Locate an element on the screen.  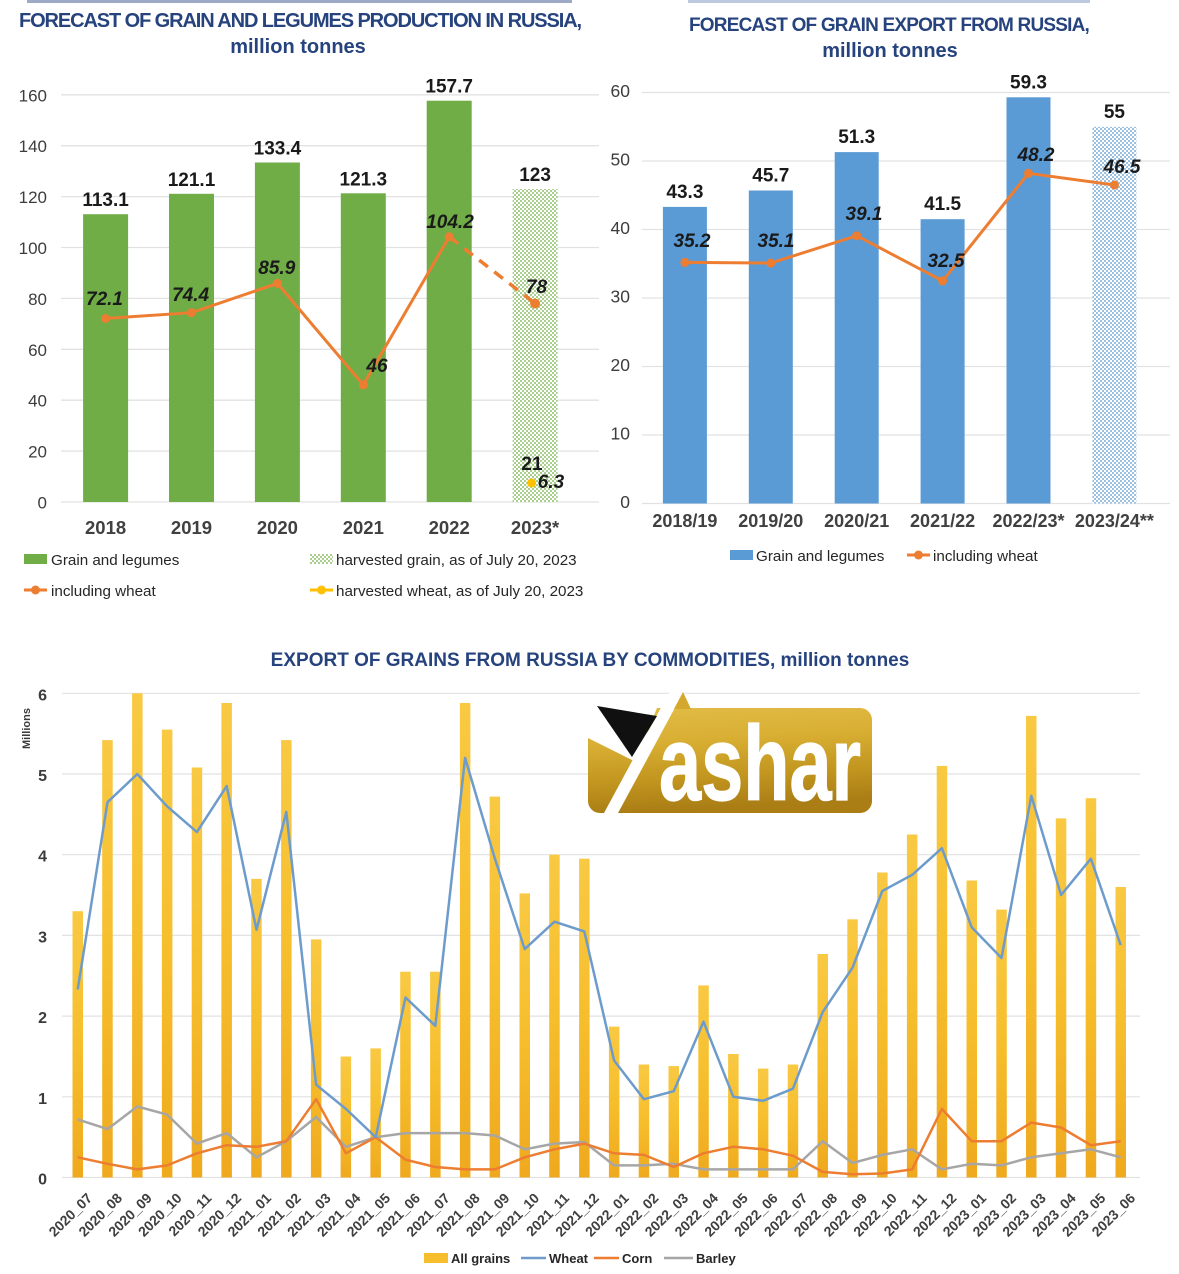
svg-text:harvested wheat, as of July 20: harvested wheat, as of July 20, 2023 is located at coordinates (459, 591).